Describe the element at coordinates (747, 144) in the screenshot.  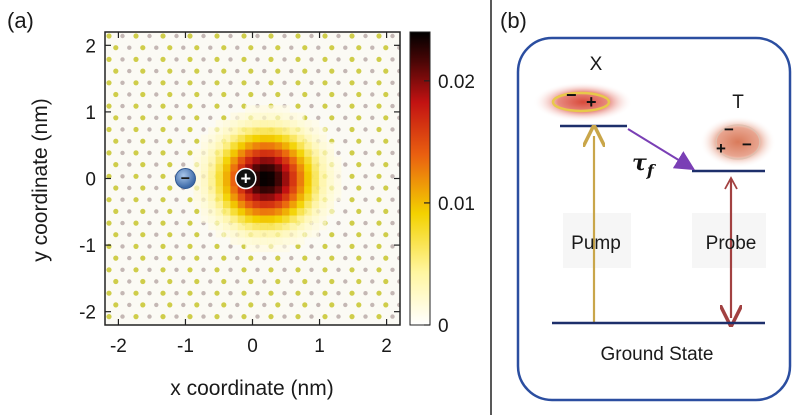
I see `t-minus-sign-2: −` at that location.